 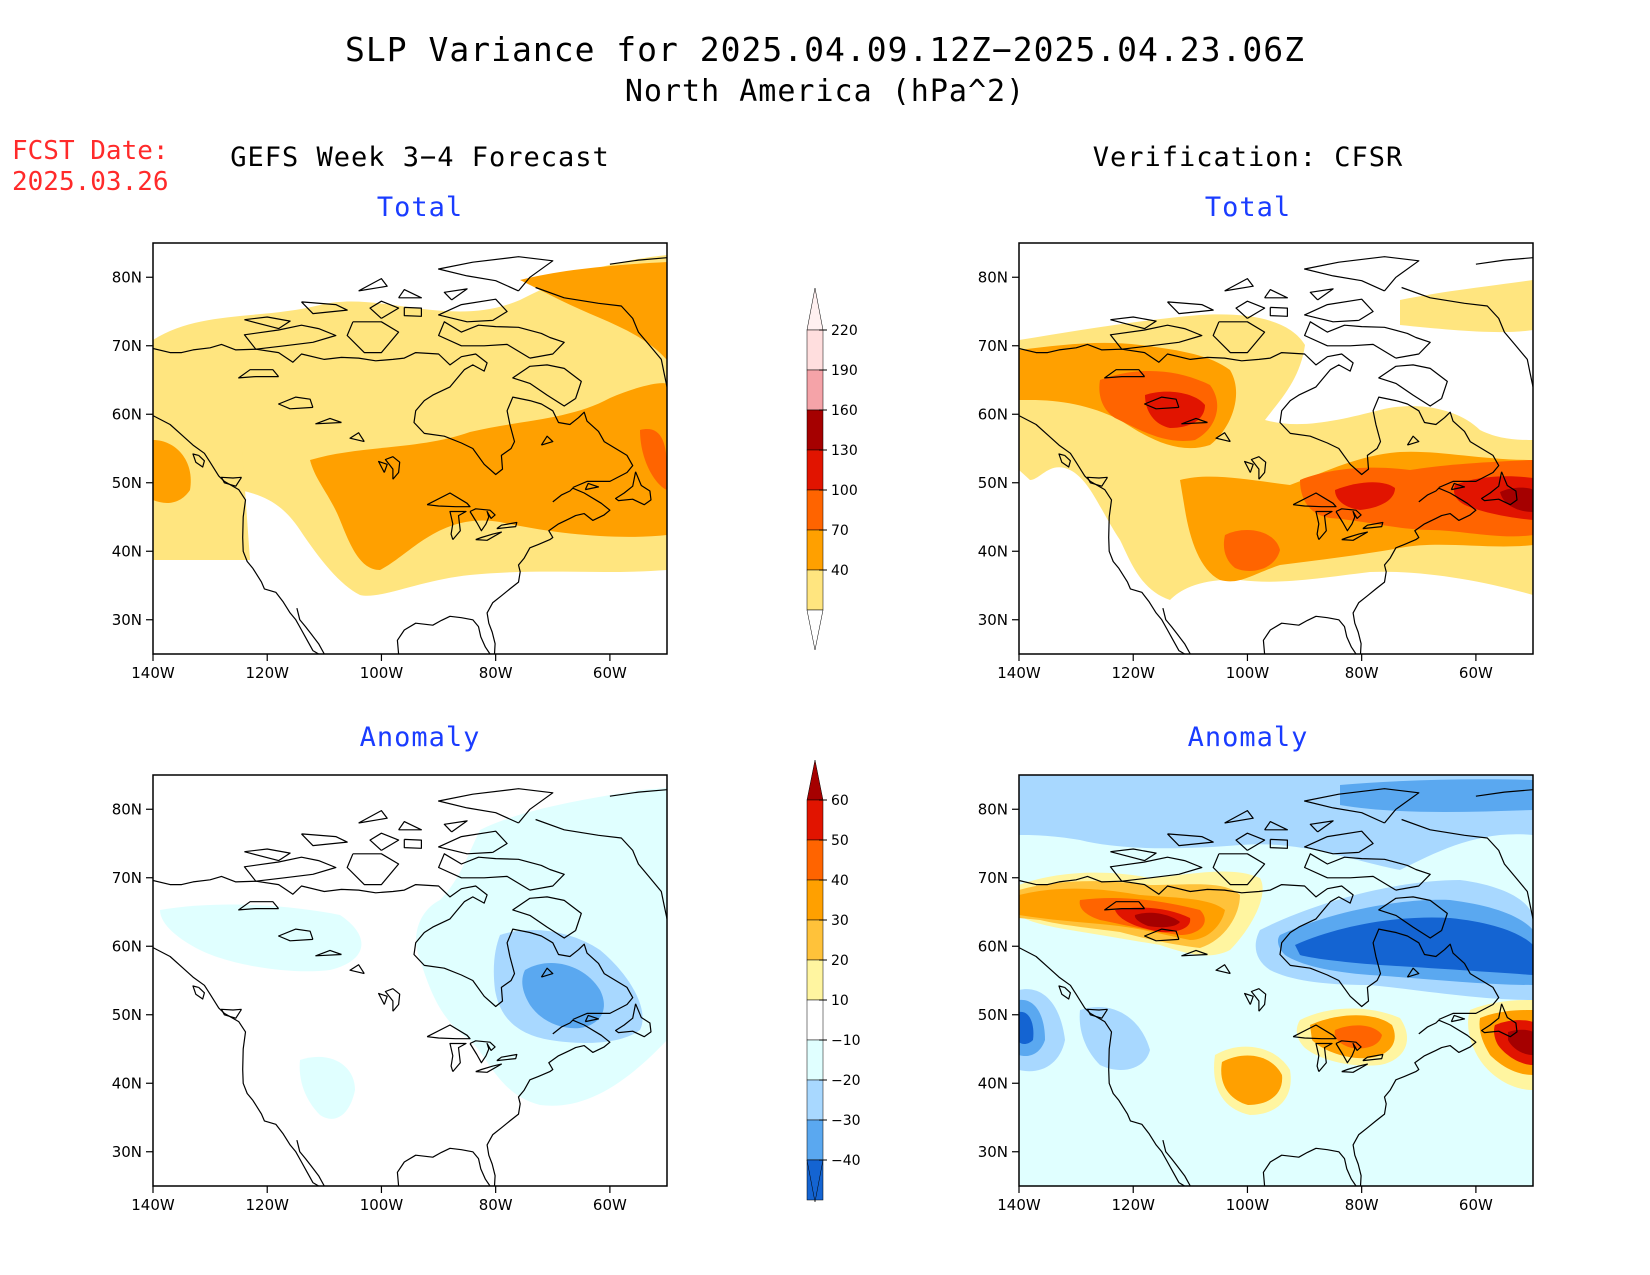 What do you see at coordinates (413, 953) in the screenshot?
I see `forecast-anomaly-shading` at bounding box center [413, 953].